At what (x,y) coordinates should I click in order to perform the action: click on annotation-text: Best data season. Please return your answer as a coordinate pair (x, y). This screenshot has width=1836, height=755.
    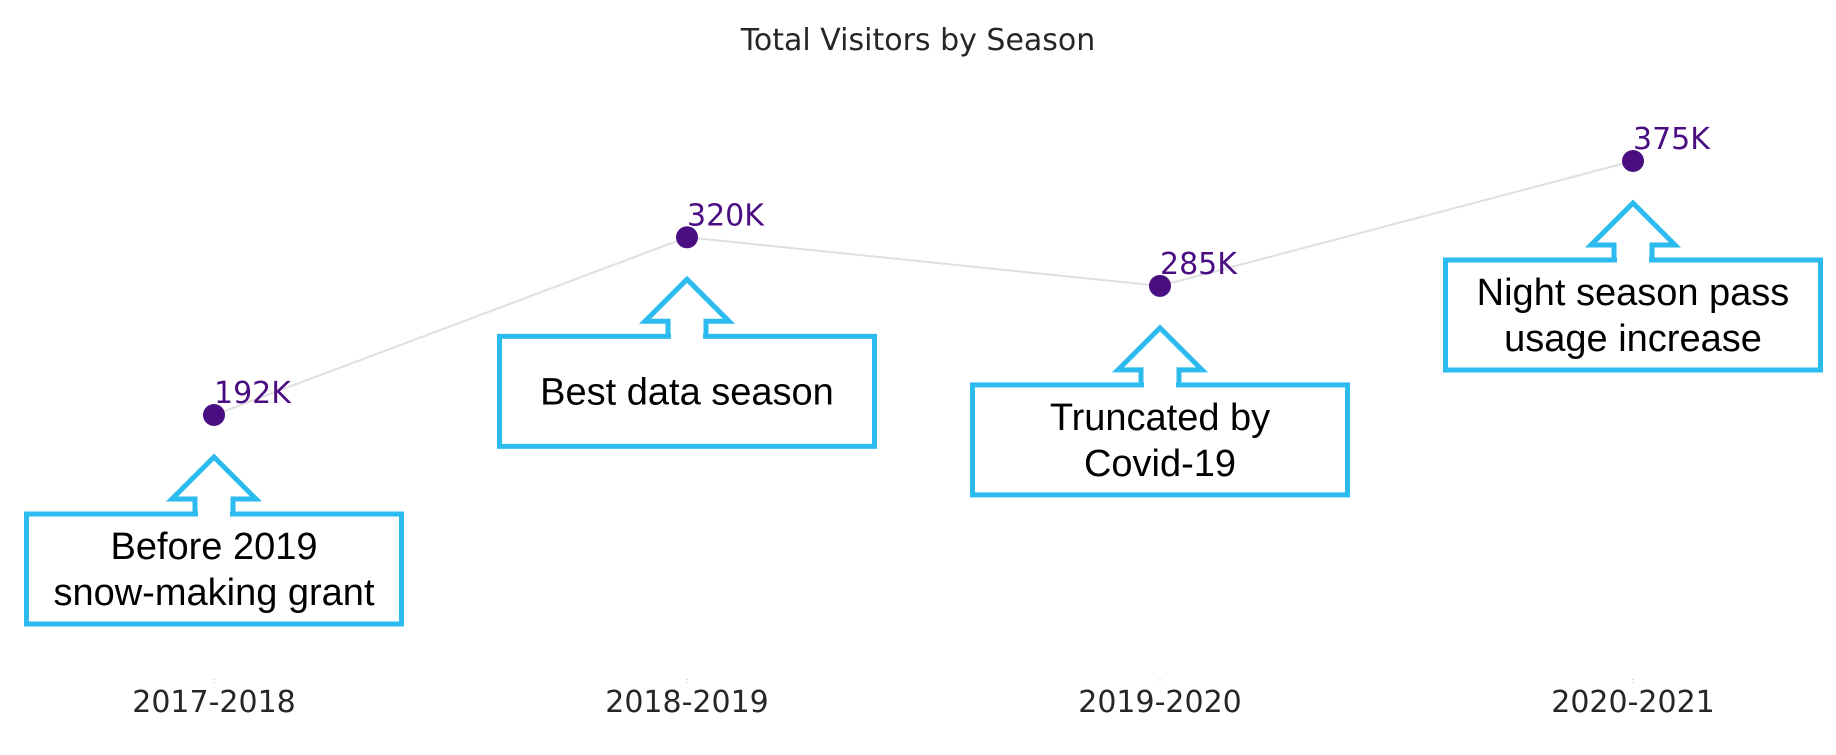
    Looking at the image, I should click on (687, 392).